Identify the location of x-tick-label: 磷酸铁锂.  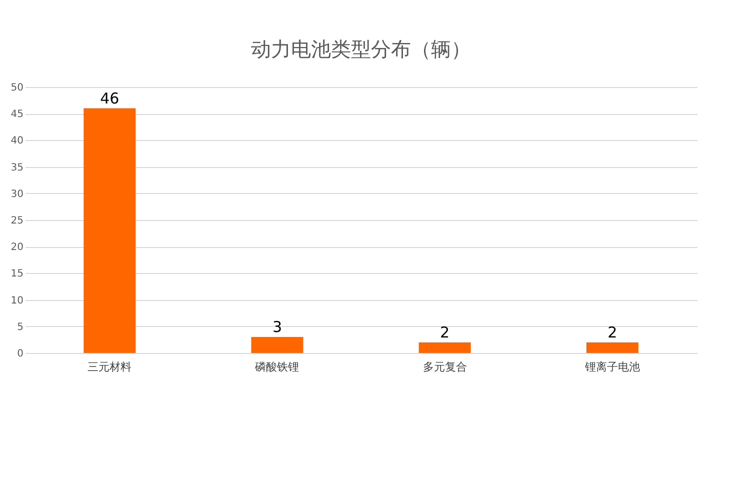
(277, 367).